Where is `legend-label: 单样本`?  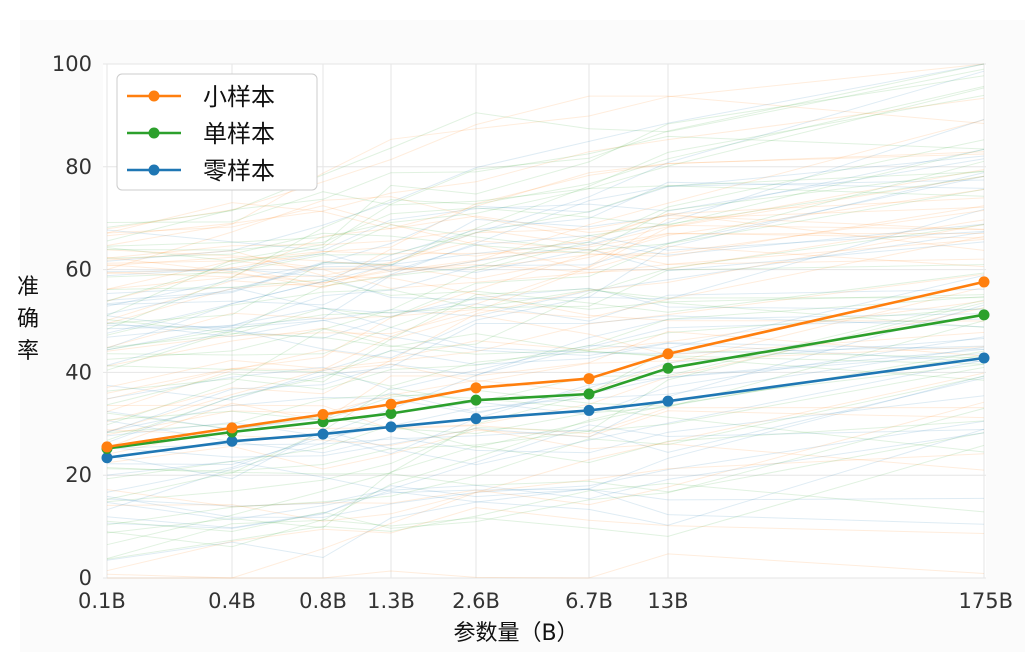
legend-label: 单样本 is located at coordinates (239, 134).